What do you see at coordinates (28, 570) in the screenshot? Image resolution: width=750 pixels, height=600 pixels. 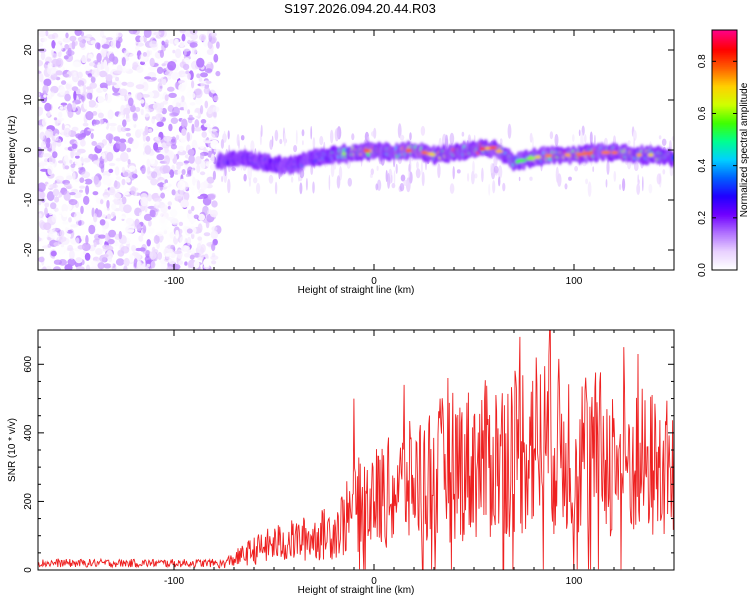 I see `snr-y-tick-label: 0` at bounding box center [28, 570].